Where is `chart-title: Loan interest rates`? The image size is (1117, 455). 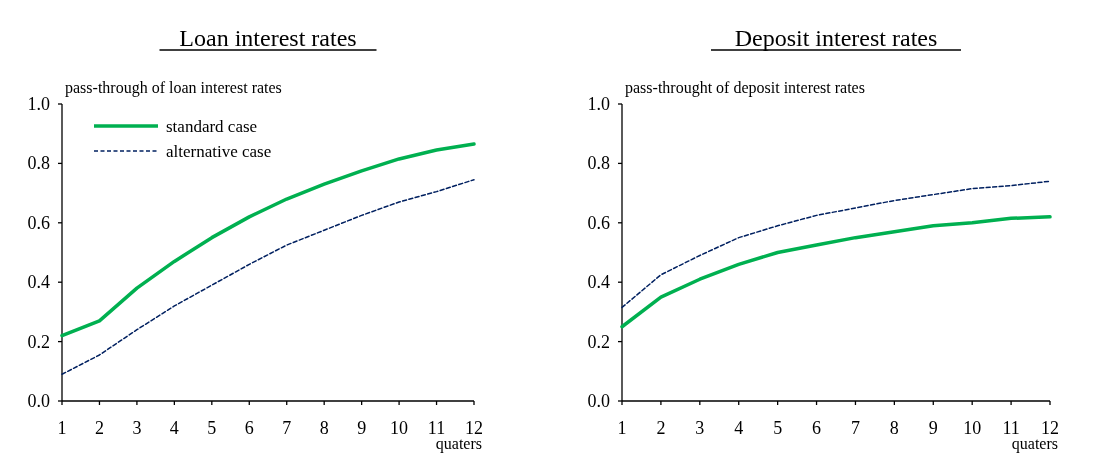 chart-title: Loan interest rates is located at coordinates (268, 38).